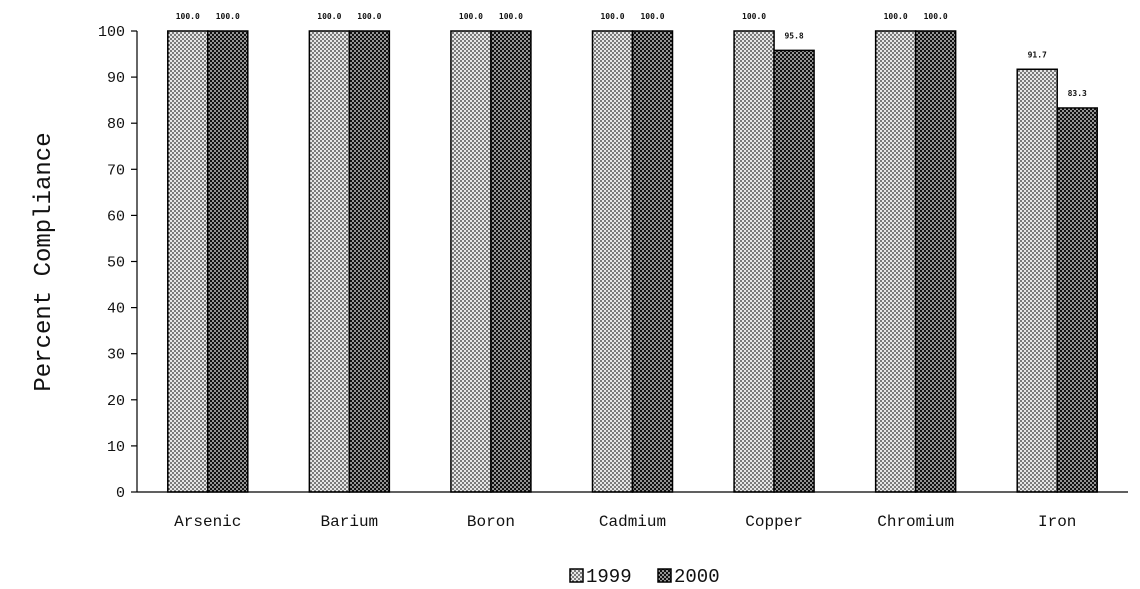 This screenshot has height=589, width=1140. Describe the element at coordinates (116, 447) in the screenshot. I see `y-tick-label: 10` at that location.